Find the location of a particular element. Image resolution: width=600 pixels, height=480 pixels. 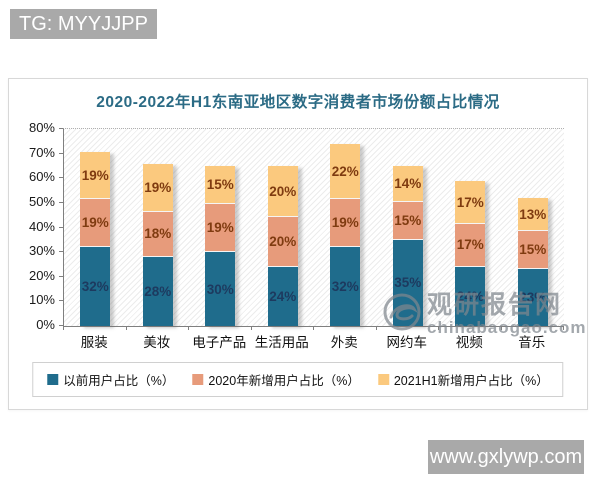

bar-value-label: 17% is located at coordinates (470, 245).